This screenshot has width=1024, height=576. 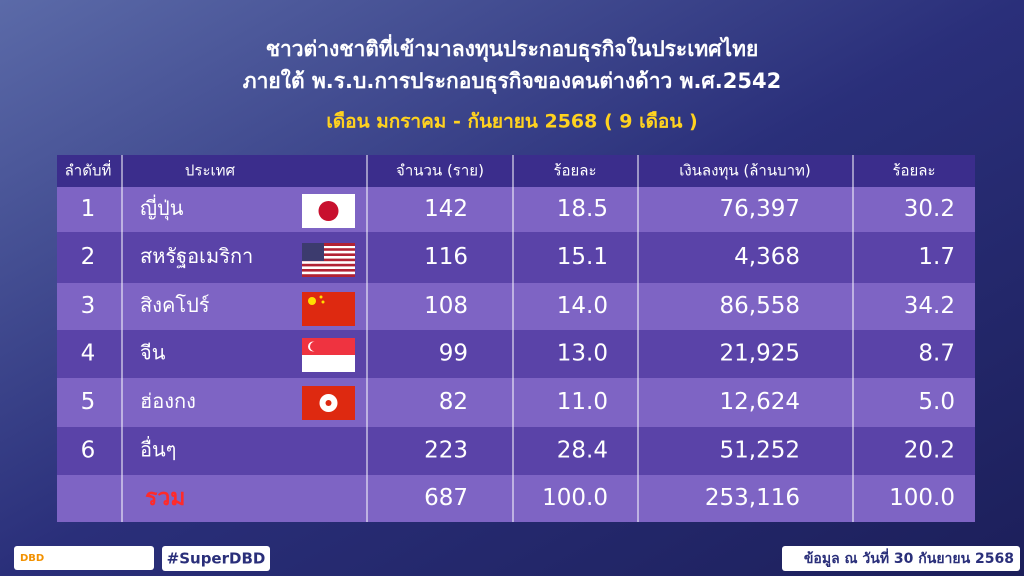 I want to click on table-cell: 14.0, so click(x=582, y=306).